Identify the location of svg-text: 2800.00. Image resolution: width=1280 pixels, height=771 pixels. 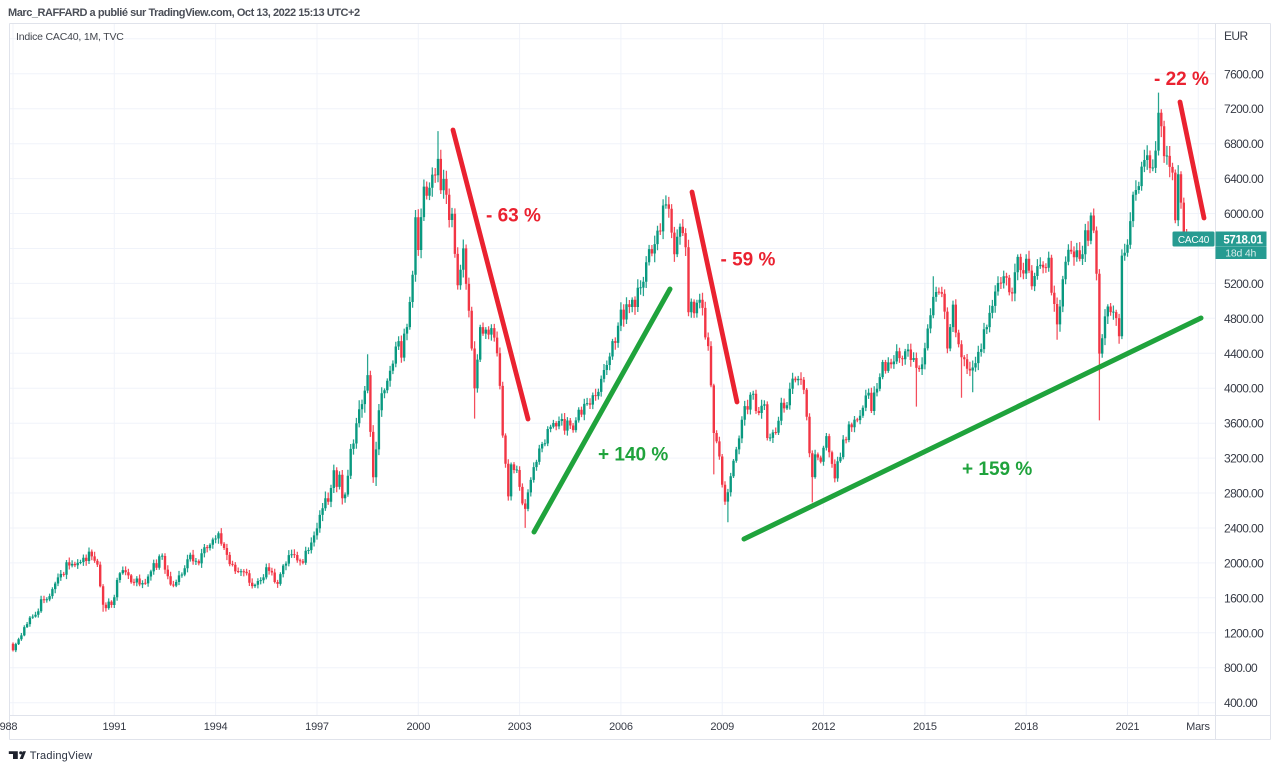
(1244, 494).